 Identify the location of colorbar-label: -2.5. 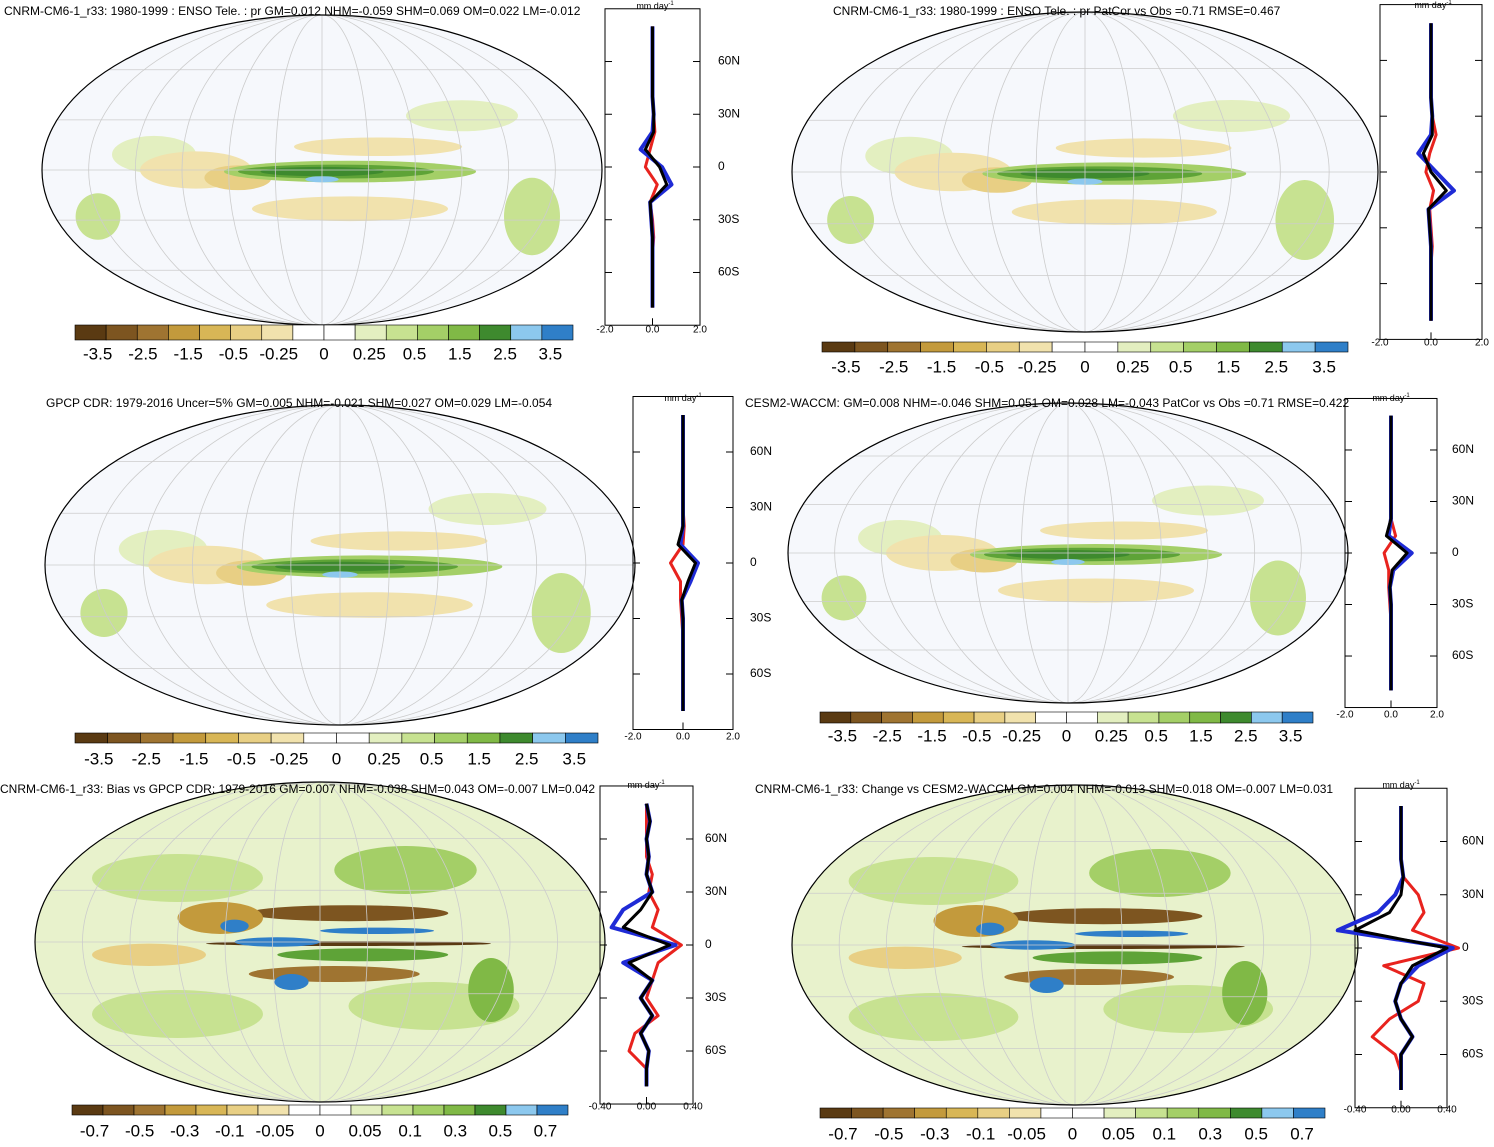
(142, 353).